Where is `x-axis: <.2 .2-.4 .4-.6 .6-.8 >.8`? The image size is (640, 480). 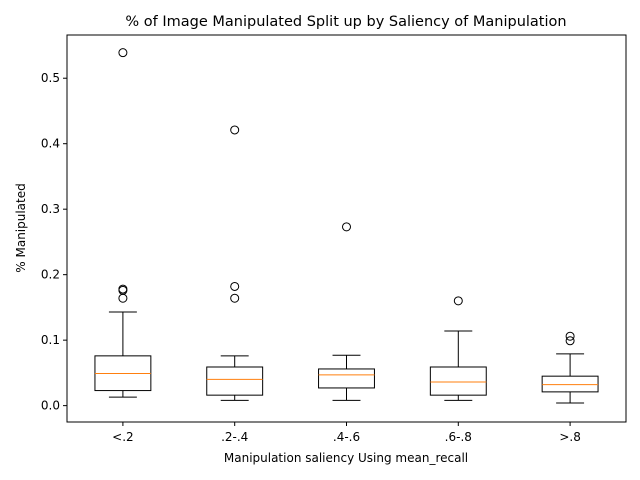 x-axis: <.2 .2-.4 .4-.6 .6-.8 >.8 is located at coordinates (346, 433).